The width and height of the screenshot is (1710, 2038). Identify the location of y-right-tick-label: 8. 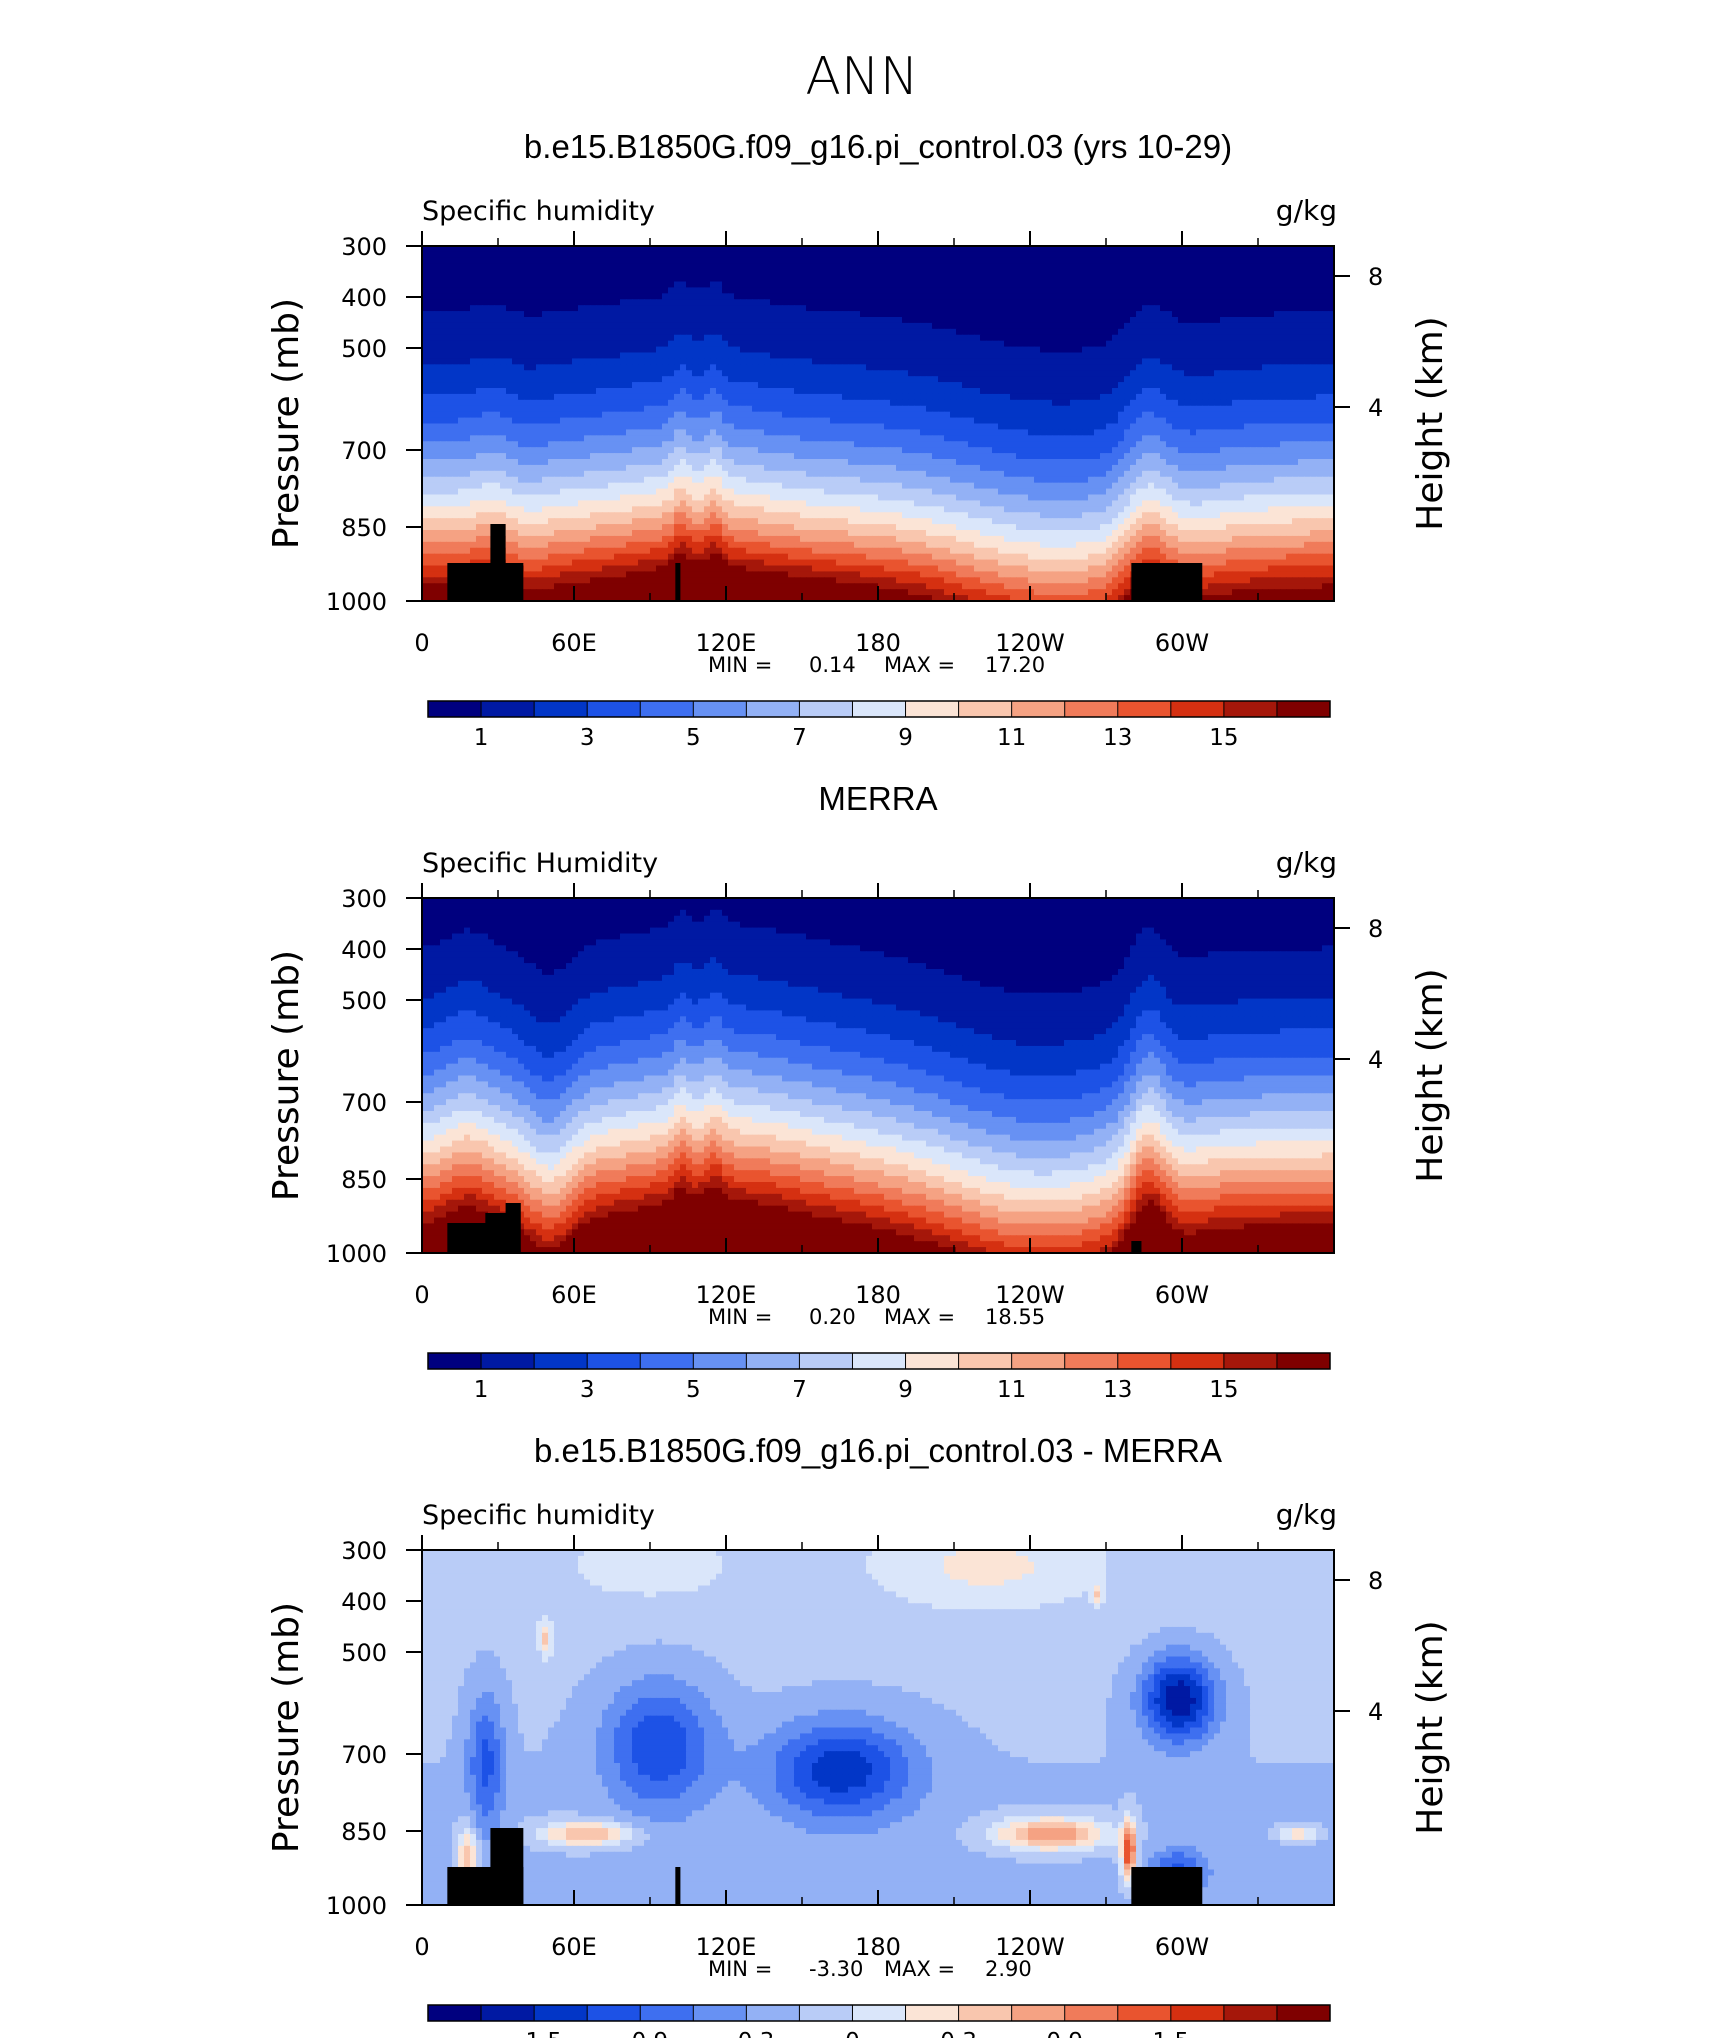
(1375, 277).